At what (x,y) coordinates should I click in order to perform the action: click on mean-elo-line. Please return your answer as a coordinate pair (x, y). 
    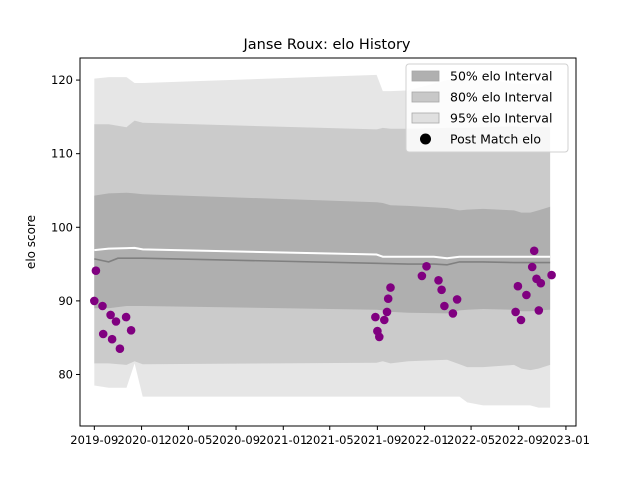
    Looking at the image, I should click on (322, 261).